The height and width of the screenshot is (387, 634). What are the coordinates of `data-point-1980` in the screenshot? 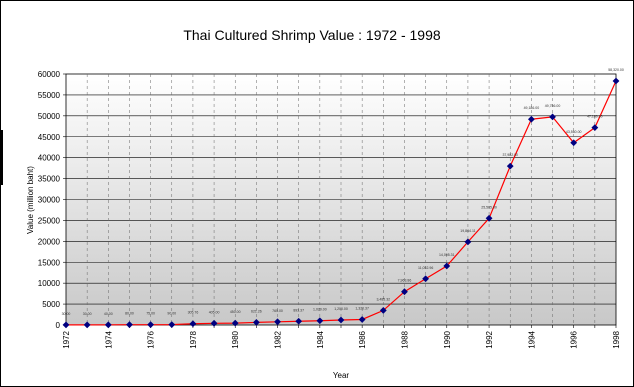 It's located at (235, 323).